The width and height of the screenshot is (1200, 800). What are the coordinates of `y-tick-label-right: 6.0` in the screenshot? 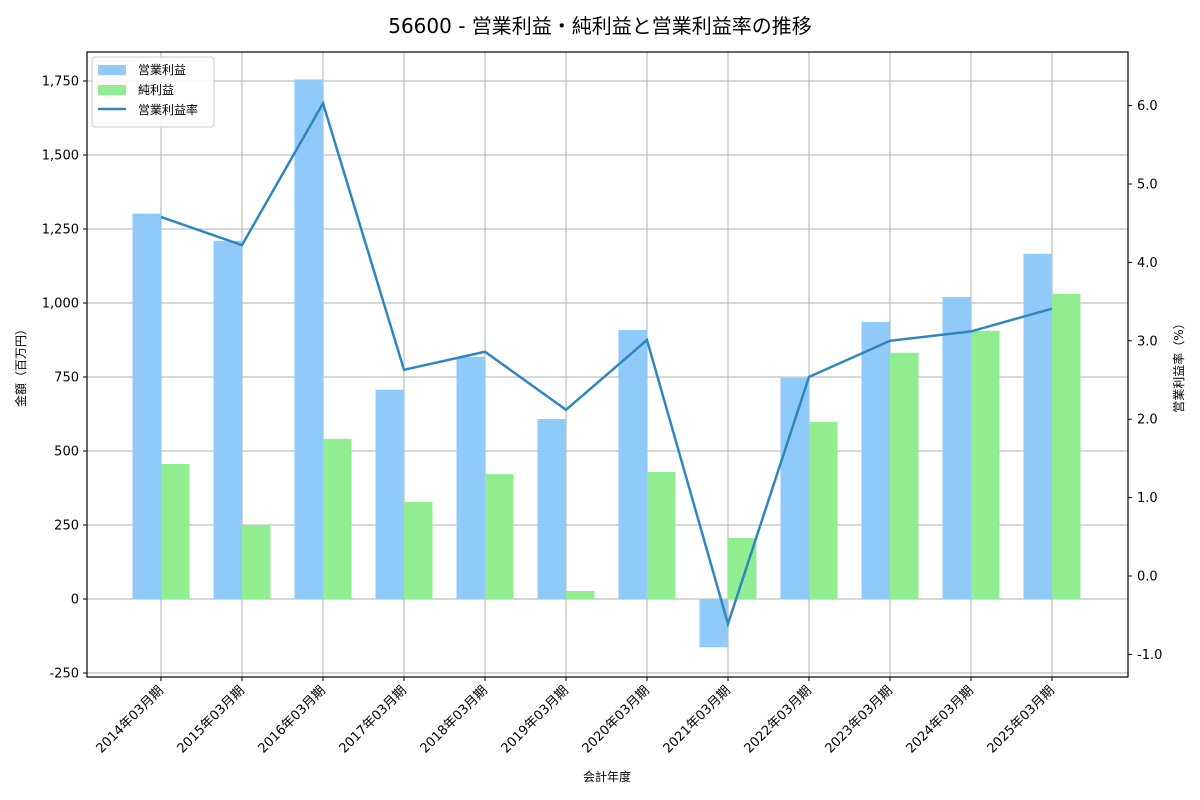 It's located at (1147, 106).